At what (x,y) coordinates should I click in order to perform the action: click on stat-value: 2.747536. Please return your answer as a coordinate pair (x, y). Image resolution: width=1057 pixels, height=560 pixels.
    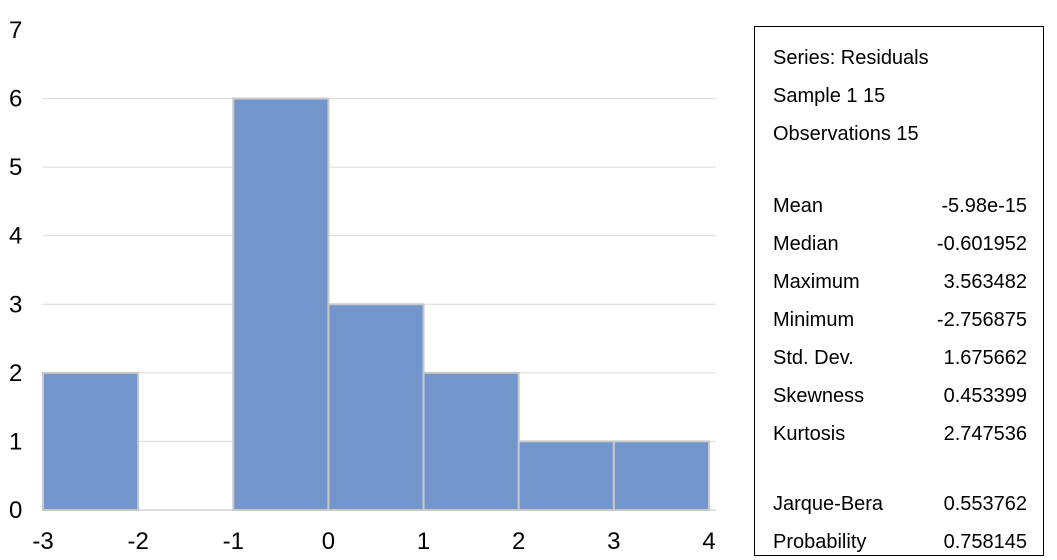
    Looking at the image, I should click on (985, 434).